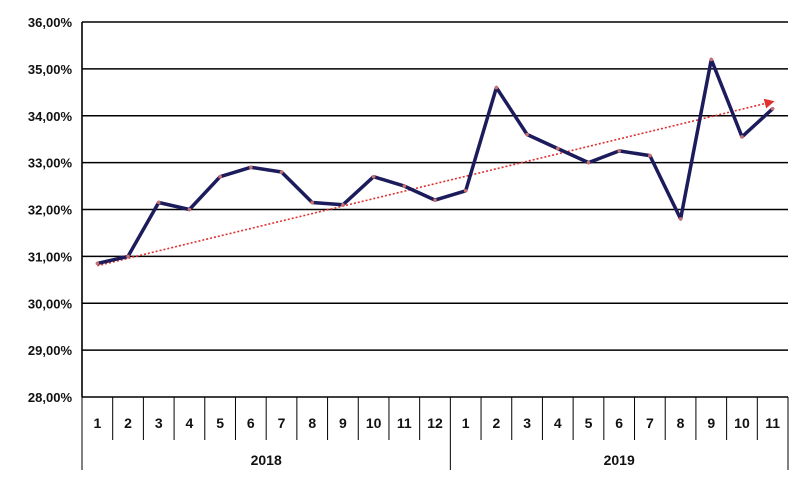 The height and width of the screenshot is (485, 800). What do you see at coordinates (50, 256) in the screenshot?
I see `y-tick-label: 31,00%` at bounding box center [50, 256].